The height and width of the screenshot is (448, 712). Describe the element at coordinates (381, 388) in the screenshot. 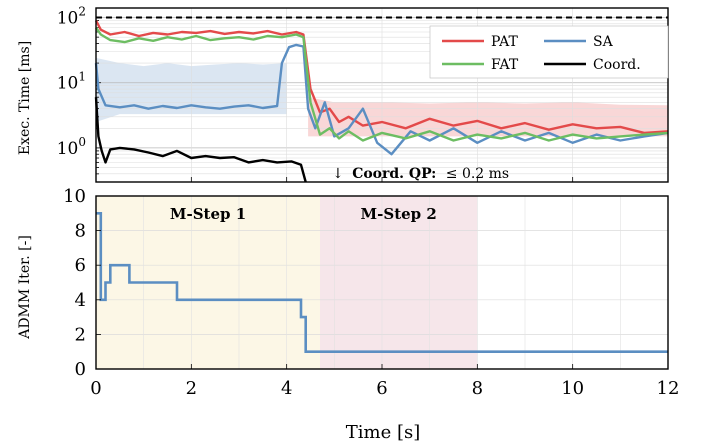

I see `x-tick-label: 6` at that location.